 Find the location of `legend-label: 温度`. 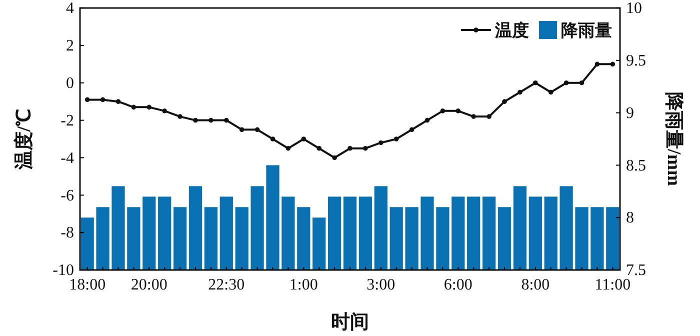

legend-label: 温度 is located at coordinates (511, 30).